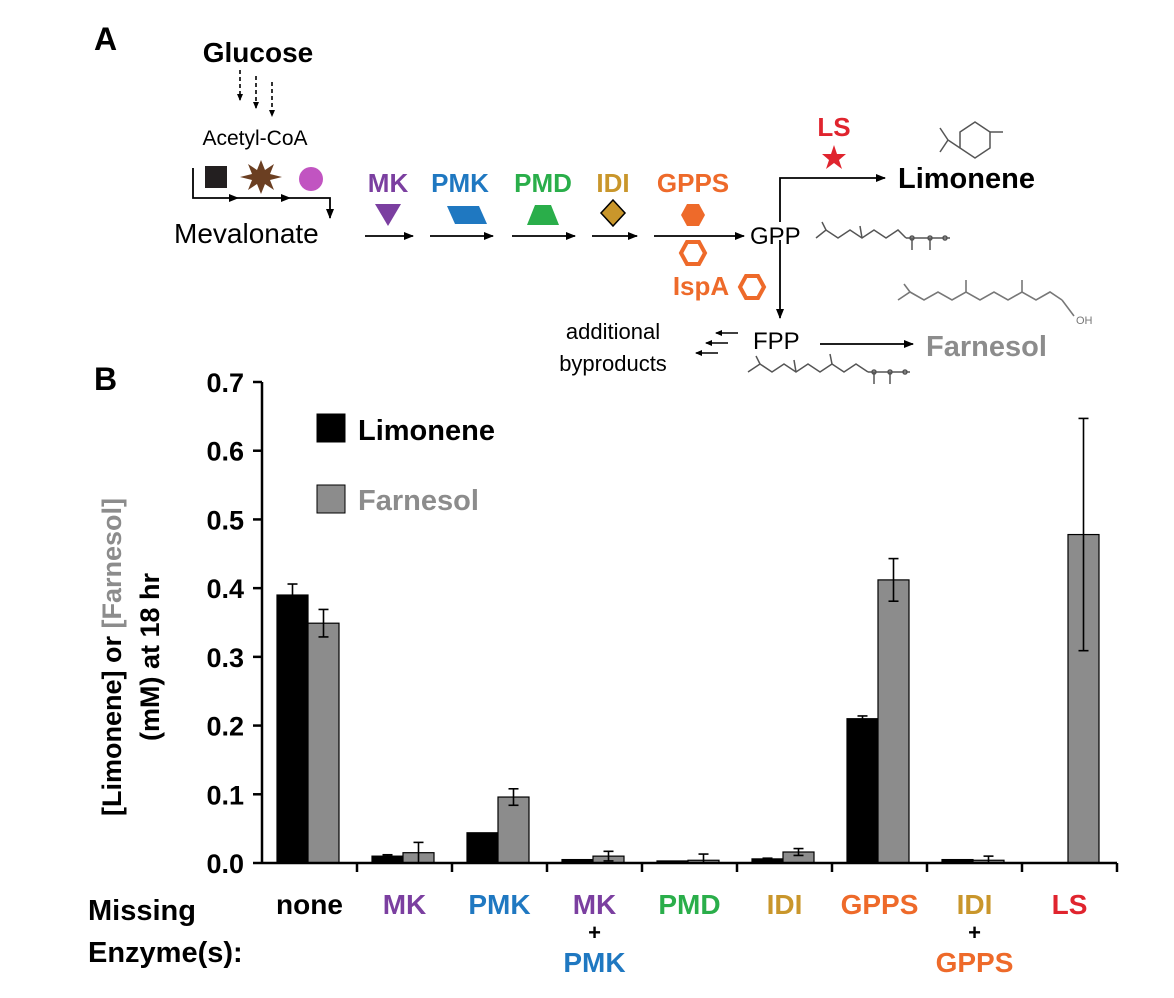 Image resolution: width=1174 pixels, height=998 pixels. Describe the element at coordinates (112, 650) in the screenshot. I see `y-axis-title-or: or` at that location.